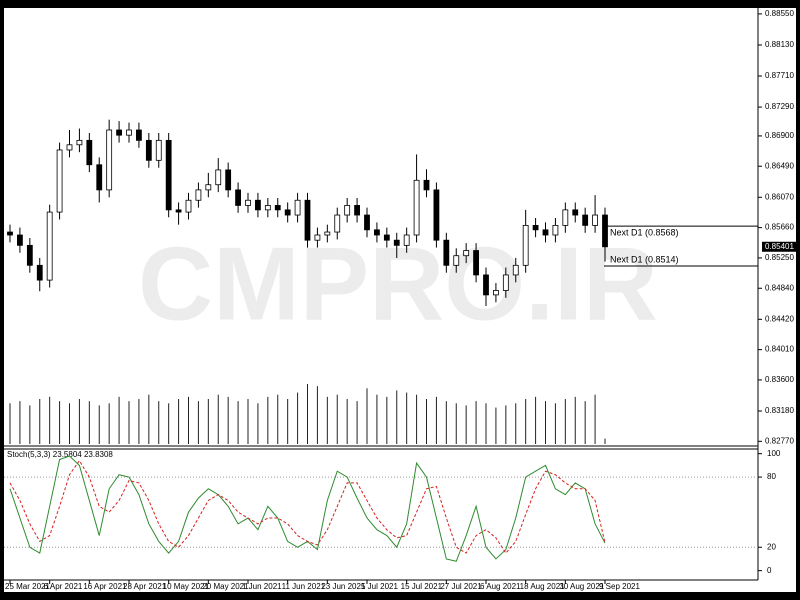  Describe the element at coordinates (581, 586) in the screenshot. I see `x-tick-label: 30 Aug 2021` at that location.